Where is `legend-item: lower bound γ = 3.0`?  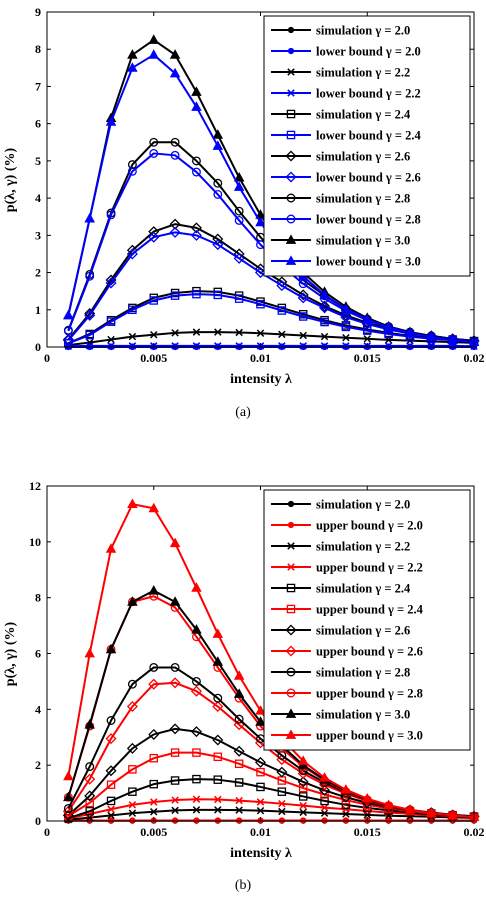 legend-item: lower bound γ = 3.0 is located at coordinates (346, 262).